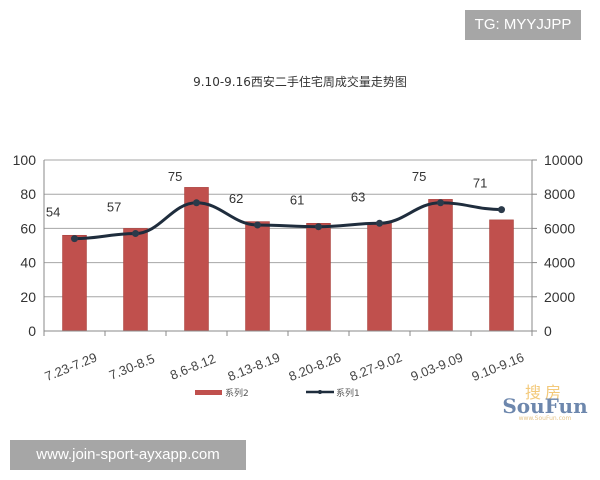  What do you see at coordinates (28, 194) in the screenshot?
I see `left-axis-tick: 80` at bounding box center [28, 194].